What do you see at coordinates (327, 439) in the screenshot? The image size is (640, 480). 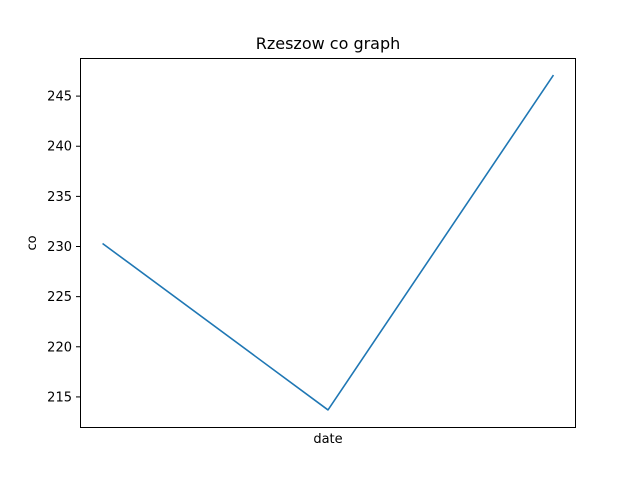 I see `x-axis-label: date` at bounding box center [327, 439].